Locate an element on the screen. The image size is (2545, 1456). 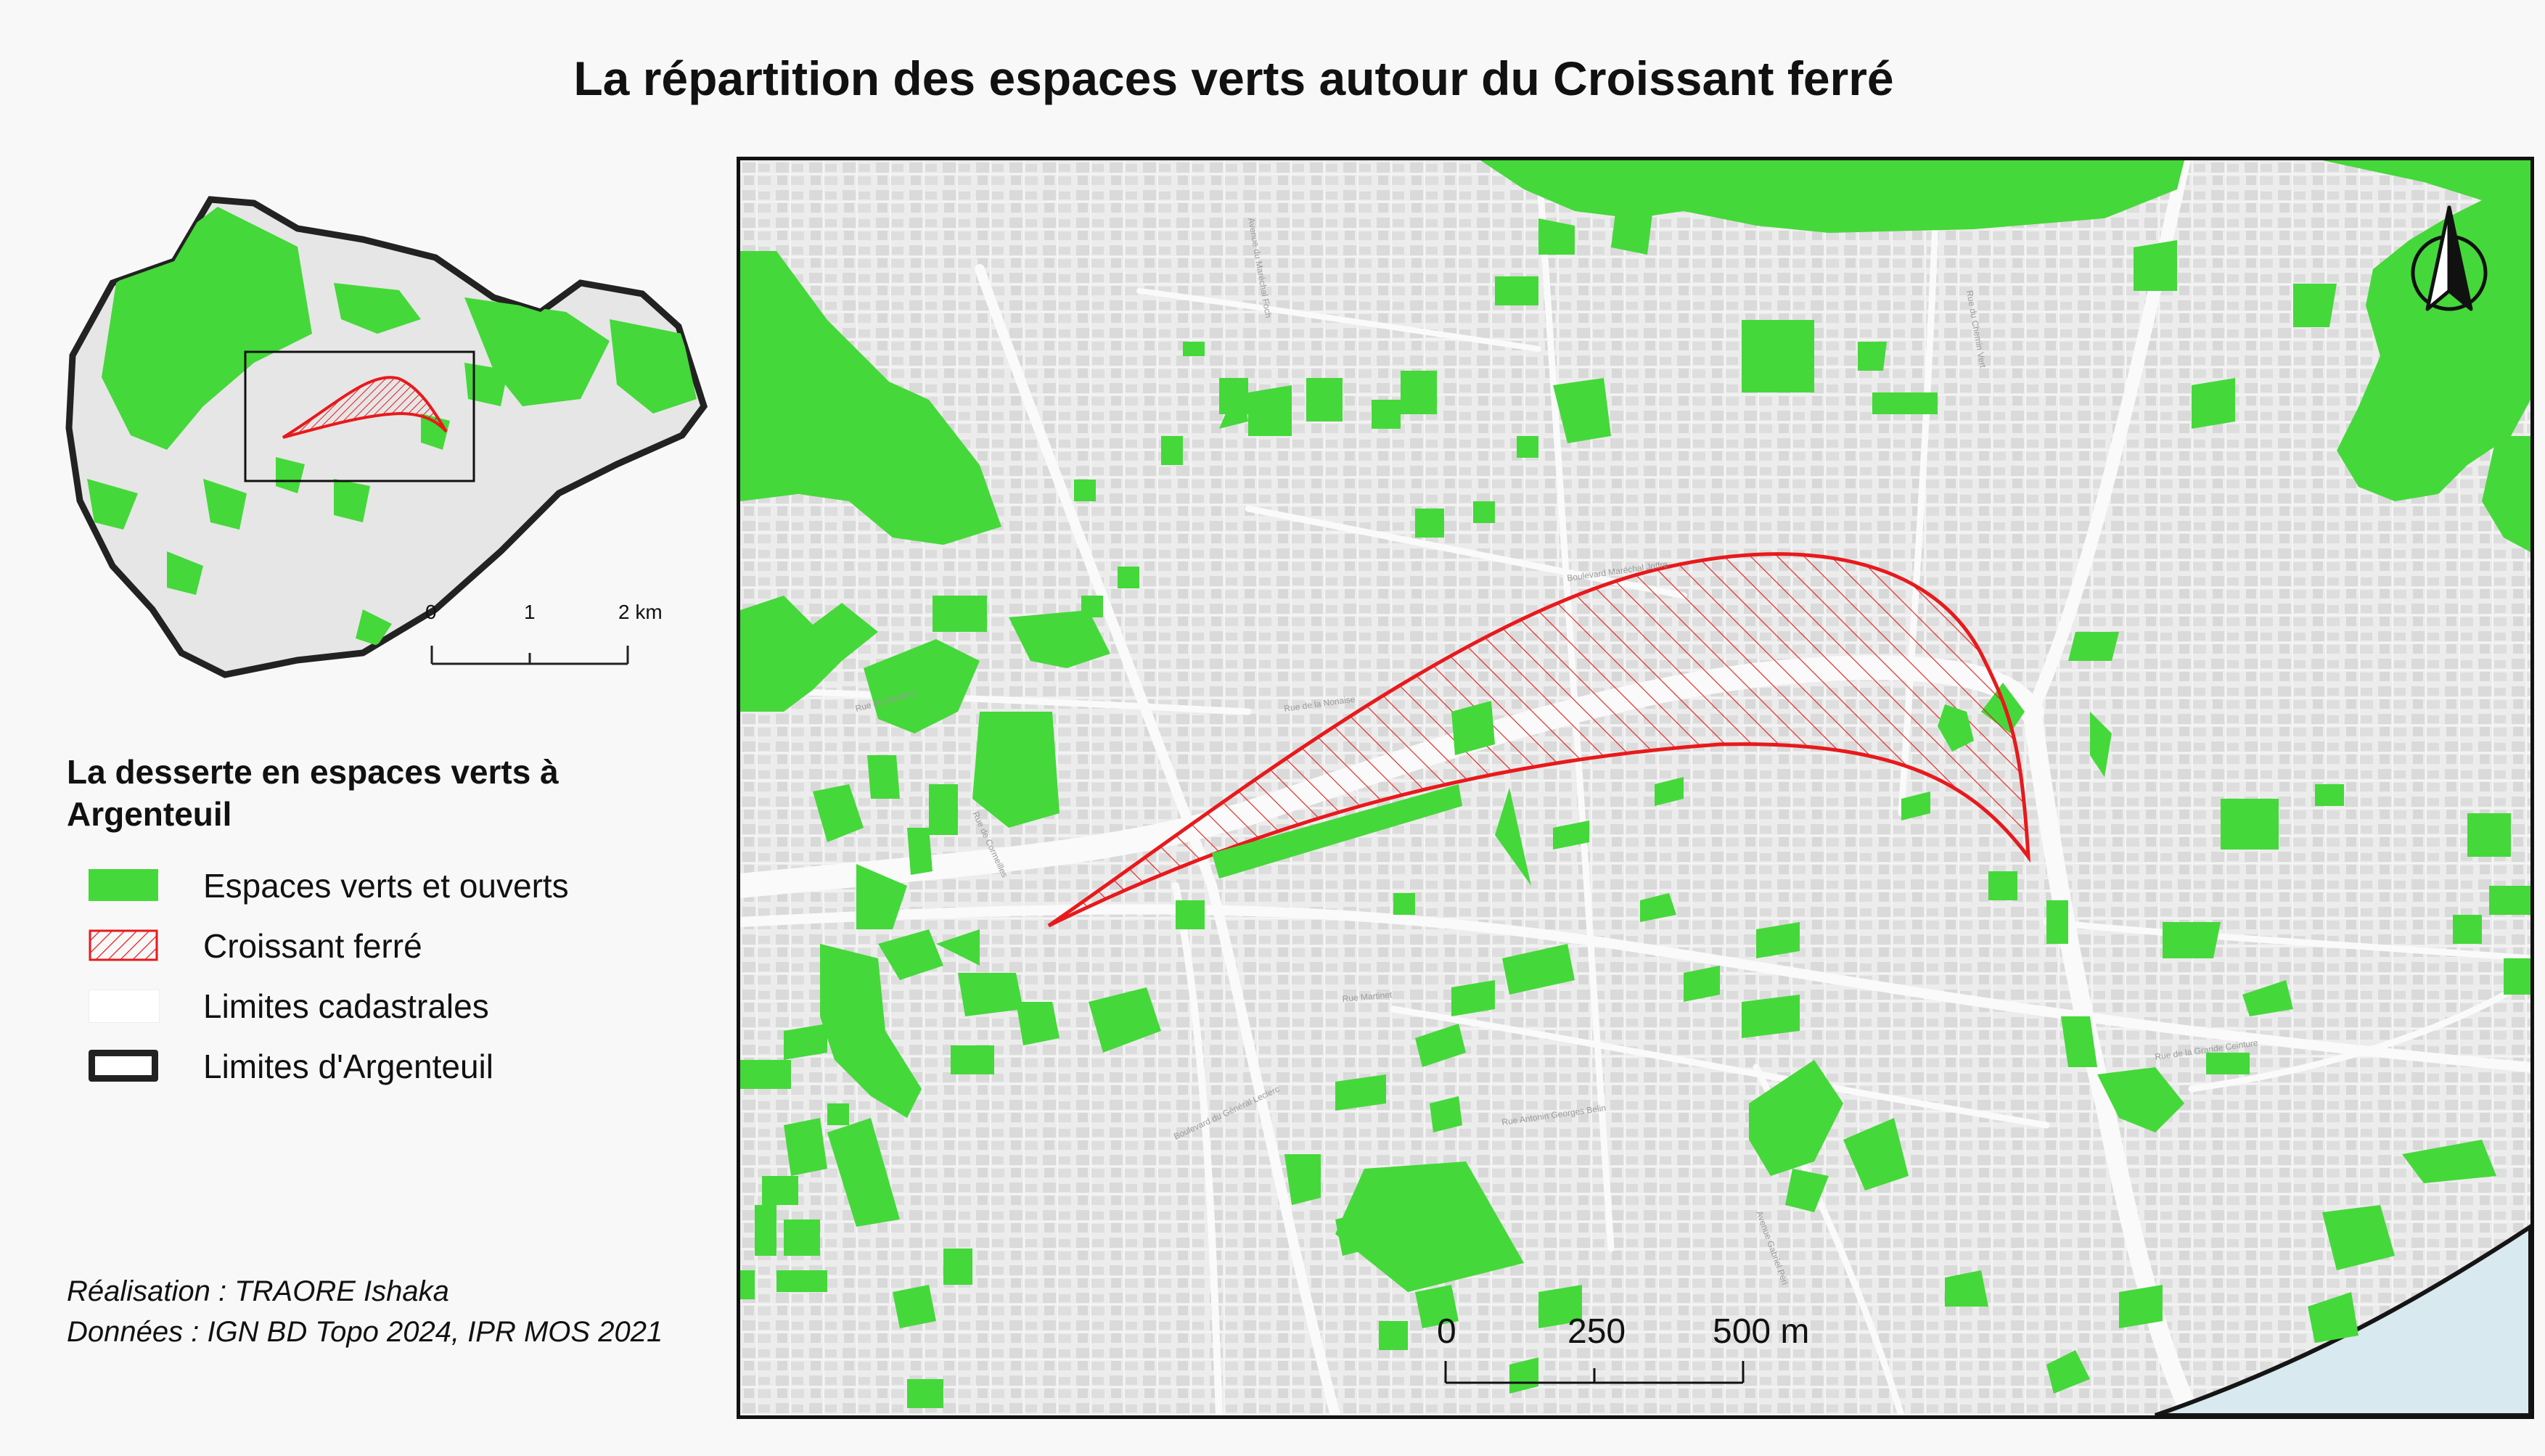
legend-item-croissant: Croissant ferré is located at coordinates (393, 951).